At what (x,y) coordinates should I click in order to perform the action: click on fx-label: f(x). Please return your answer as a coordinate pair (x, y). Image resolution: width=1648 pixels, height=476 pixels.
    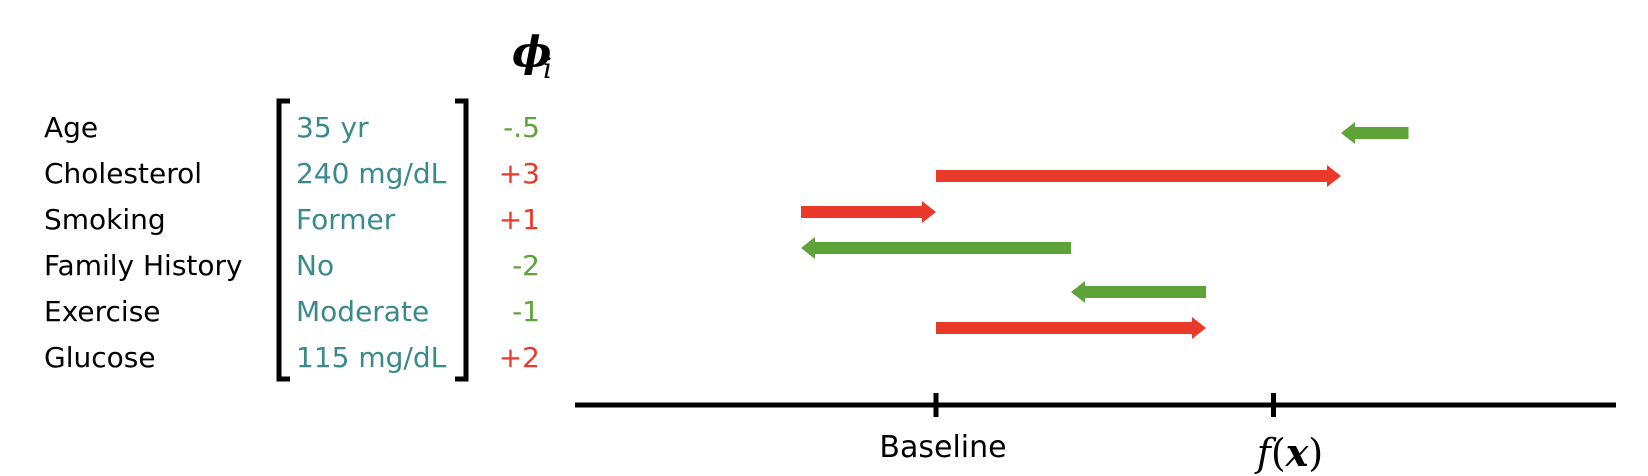
    Looking at the image, I should click on (1288, 452).